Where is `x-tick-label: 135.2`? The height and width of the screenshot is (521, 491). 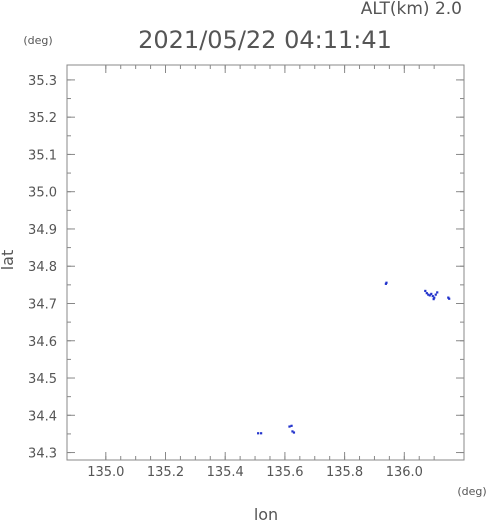 x-tick-label: 135.2 is located at coordinates (165, 472).